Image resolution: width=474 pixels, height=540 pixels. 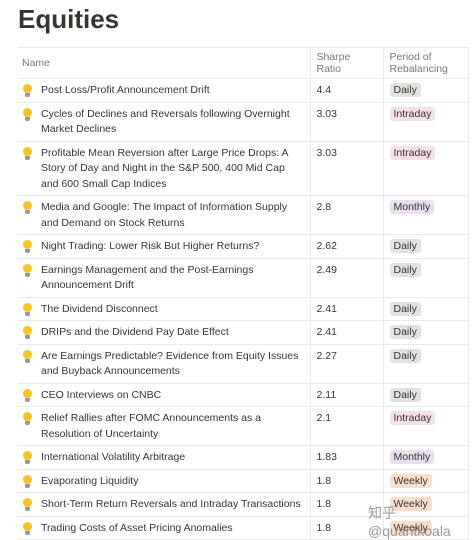 I want to click on row-name: Evaporating Liquidity, so click(x=90, y=480).